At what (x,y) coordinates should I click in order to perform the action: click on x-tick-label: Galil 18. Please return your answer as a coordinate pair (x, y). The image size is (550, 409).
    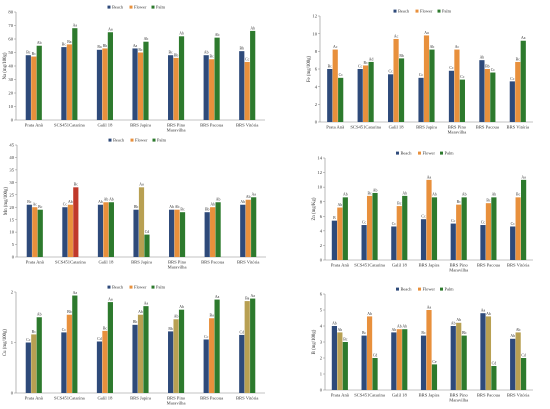
    Looking at the image, I should click on (397, 127).